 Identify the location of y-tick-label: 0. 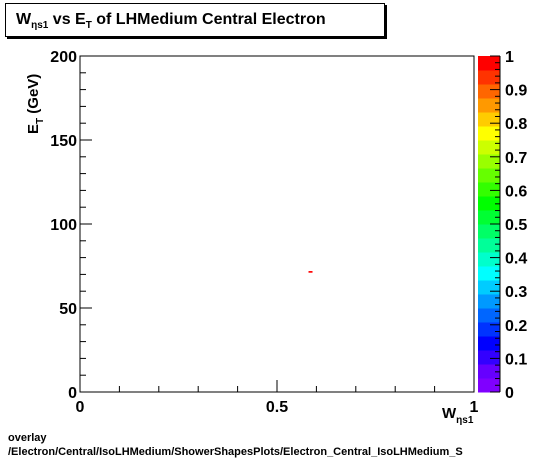
(72, 393).